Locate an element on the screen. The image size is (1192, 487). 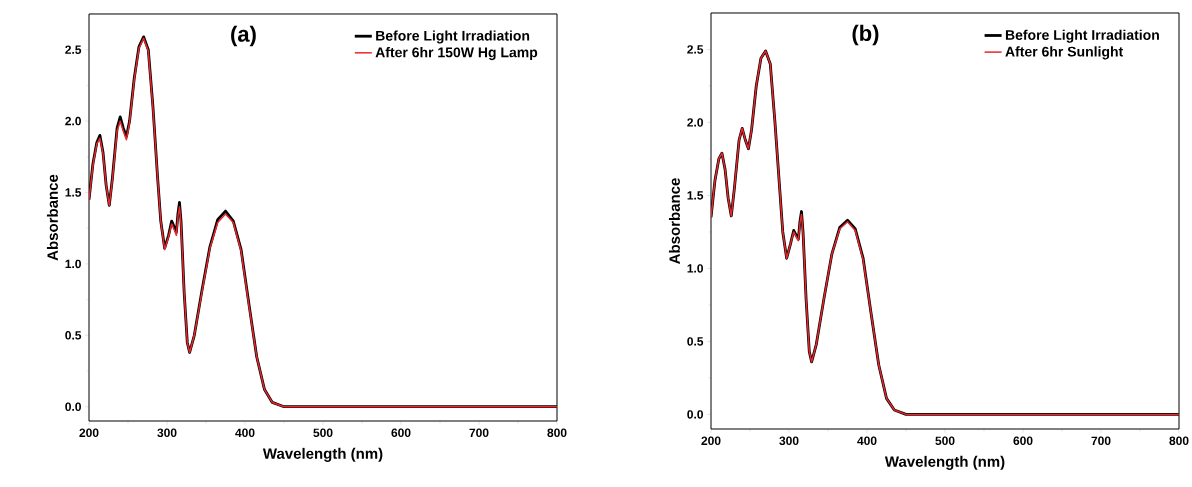
annotation: (b) is located at coordinates (865, 35).